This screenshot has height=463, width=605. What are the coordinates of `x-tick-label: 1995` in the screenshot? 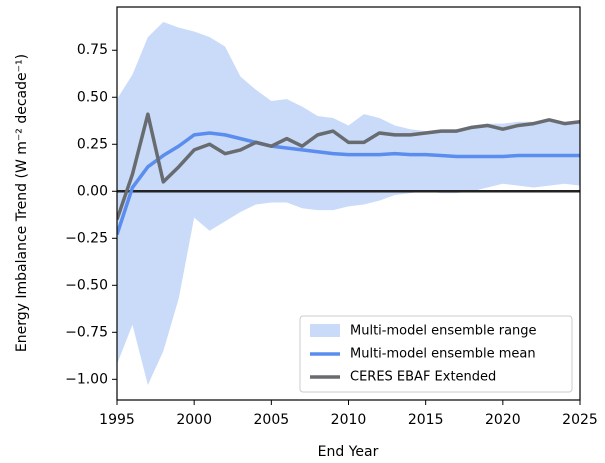 It's located at (117, 420).